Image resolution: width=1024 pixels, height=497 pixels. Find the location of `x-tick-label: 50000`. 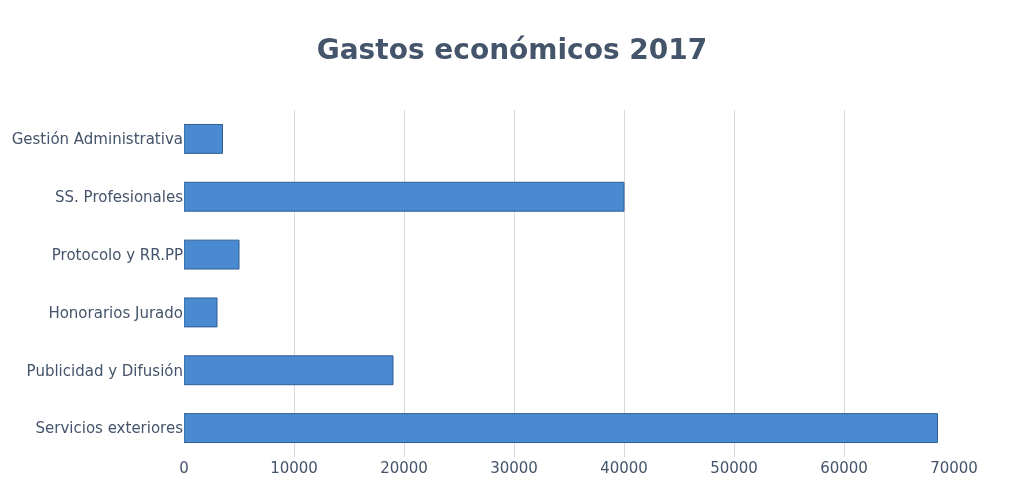

x-tick-label: 50000 is located at coordinates (734, 468).